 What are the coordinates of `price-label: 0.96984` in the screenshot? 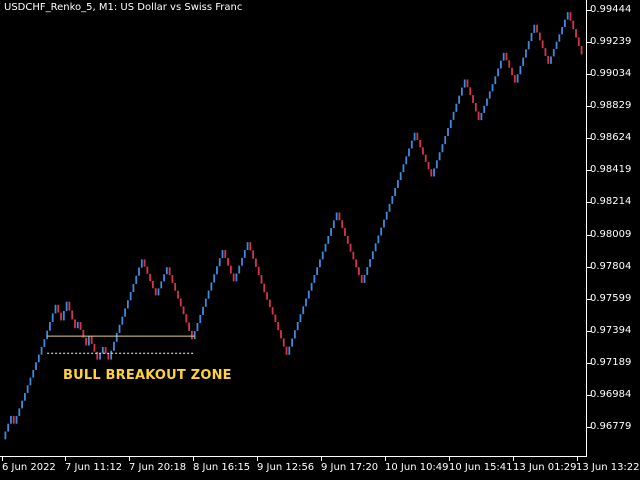 It's located at (611, 394).